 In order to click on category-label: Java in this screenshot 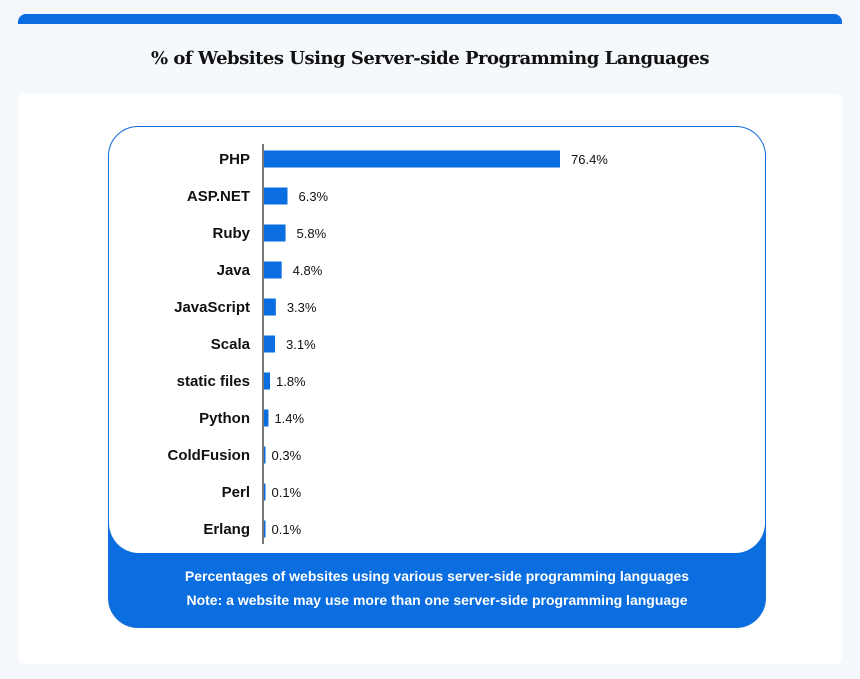, I will do `click(234, 270)`.